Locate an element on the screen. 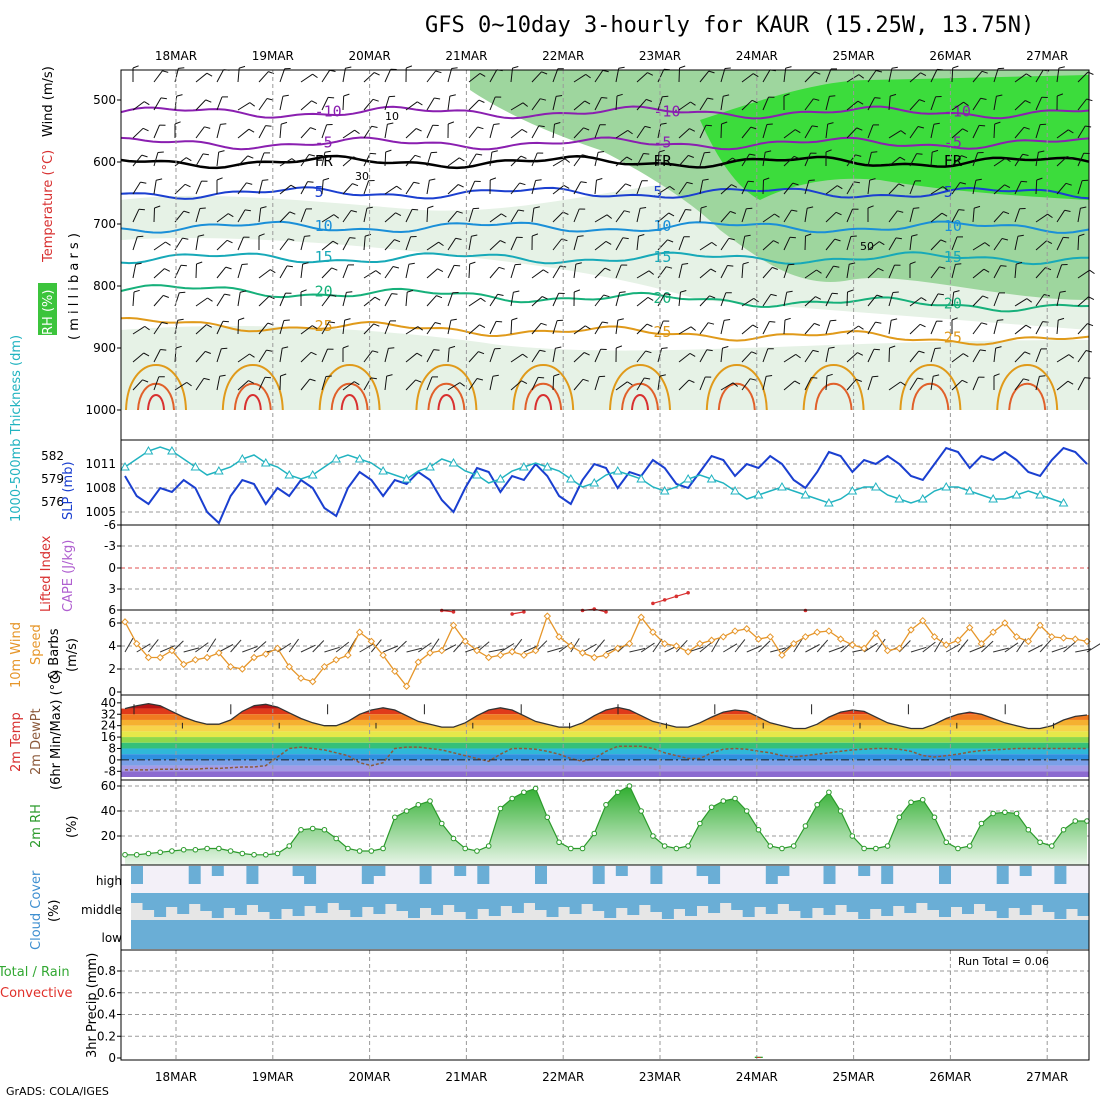  bottom-date-label: 26MAR is located at coordinates (950, 1077).